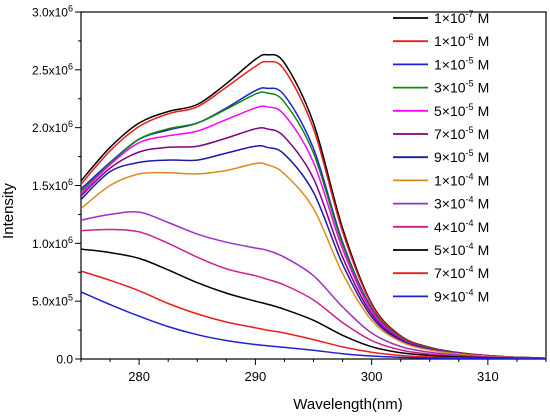  I want to click on y-tick-label: 2.0x10⁶, so click(52, 127).